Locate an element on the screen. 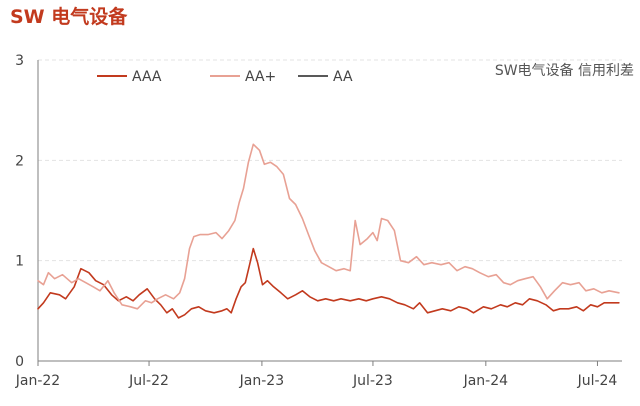 This screenshot has width=640, height=406. x-tick-label: Jul-24 is located at coordinates (597, 381).